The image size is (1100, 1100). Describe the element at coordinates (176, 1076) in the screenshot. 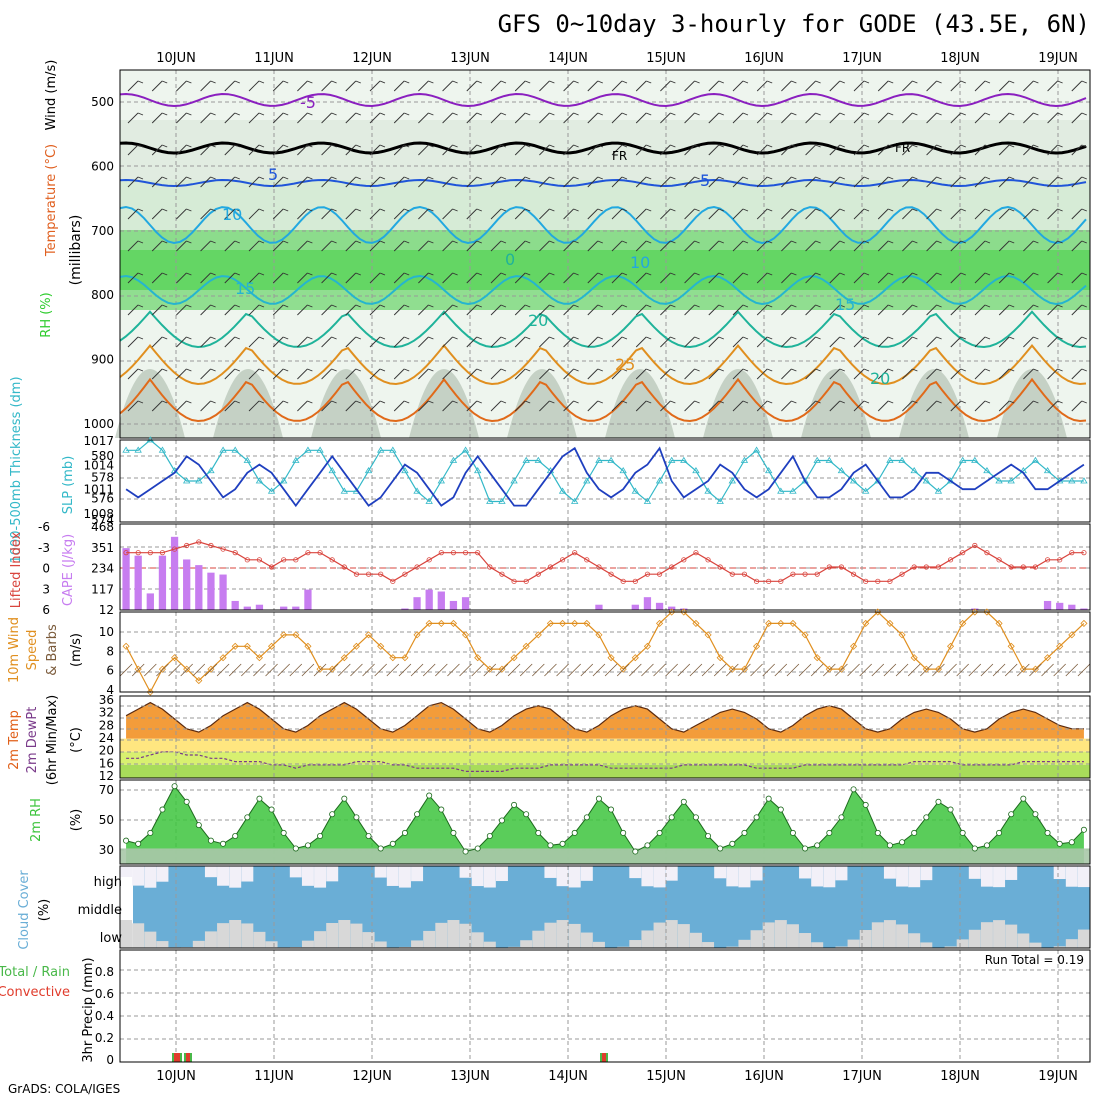

I see `date-label-bottom: 10JUN` at that location.